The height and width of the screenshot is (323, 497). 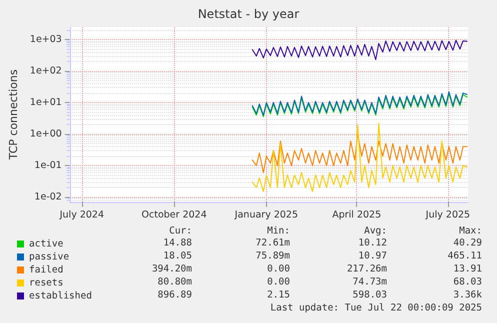 I want to click on text: 75.89m, so click(x=273, y=256).